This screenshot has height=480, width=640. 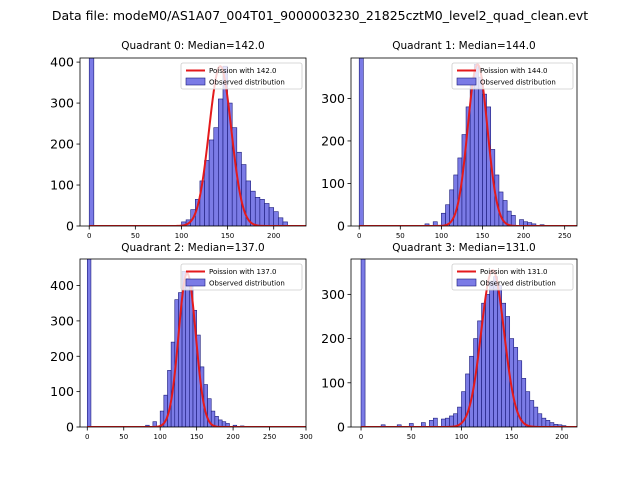 I want to click on quadrant-0-legend: Poission with 142.0 Observed distribution, so click(x=241, y=76).